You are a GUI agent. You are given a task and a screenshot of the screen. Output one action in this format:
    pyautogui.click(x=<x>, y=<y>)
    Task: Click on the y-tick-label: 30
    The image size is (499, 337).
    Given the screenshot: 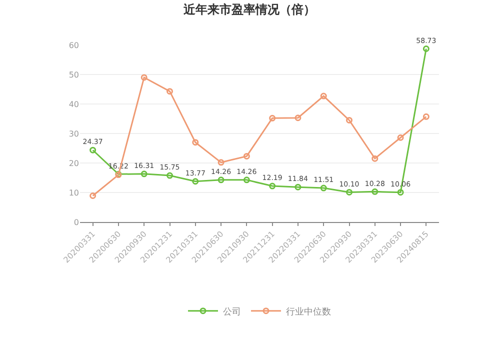 What is the action you would take?
    pyautogui.click(x=73, y=133)
    